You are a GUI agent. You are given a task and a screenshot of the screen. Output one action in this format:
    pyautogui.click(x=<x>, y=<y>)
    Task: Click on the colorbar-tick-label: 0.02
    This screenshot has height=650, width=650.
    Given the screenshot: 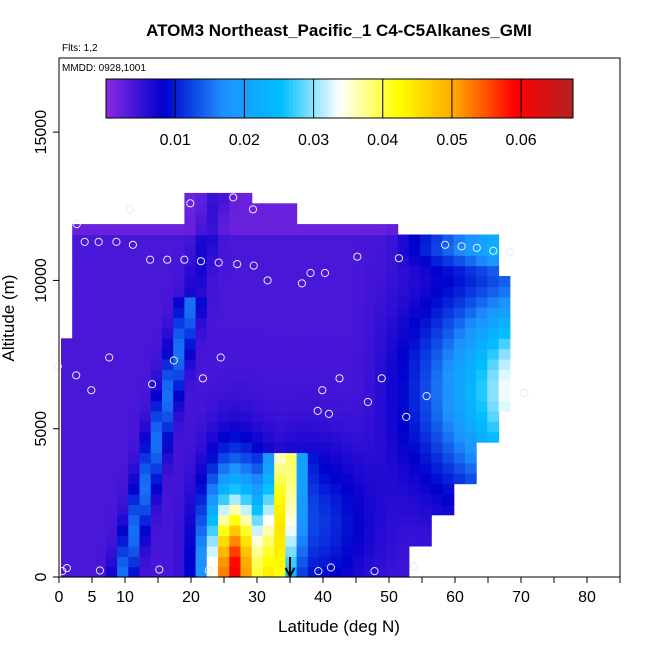 What is the action you would take?
    pyautogui.click(x=244, y=140)
    